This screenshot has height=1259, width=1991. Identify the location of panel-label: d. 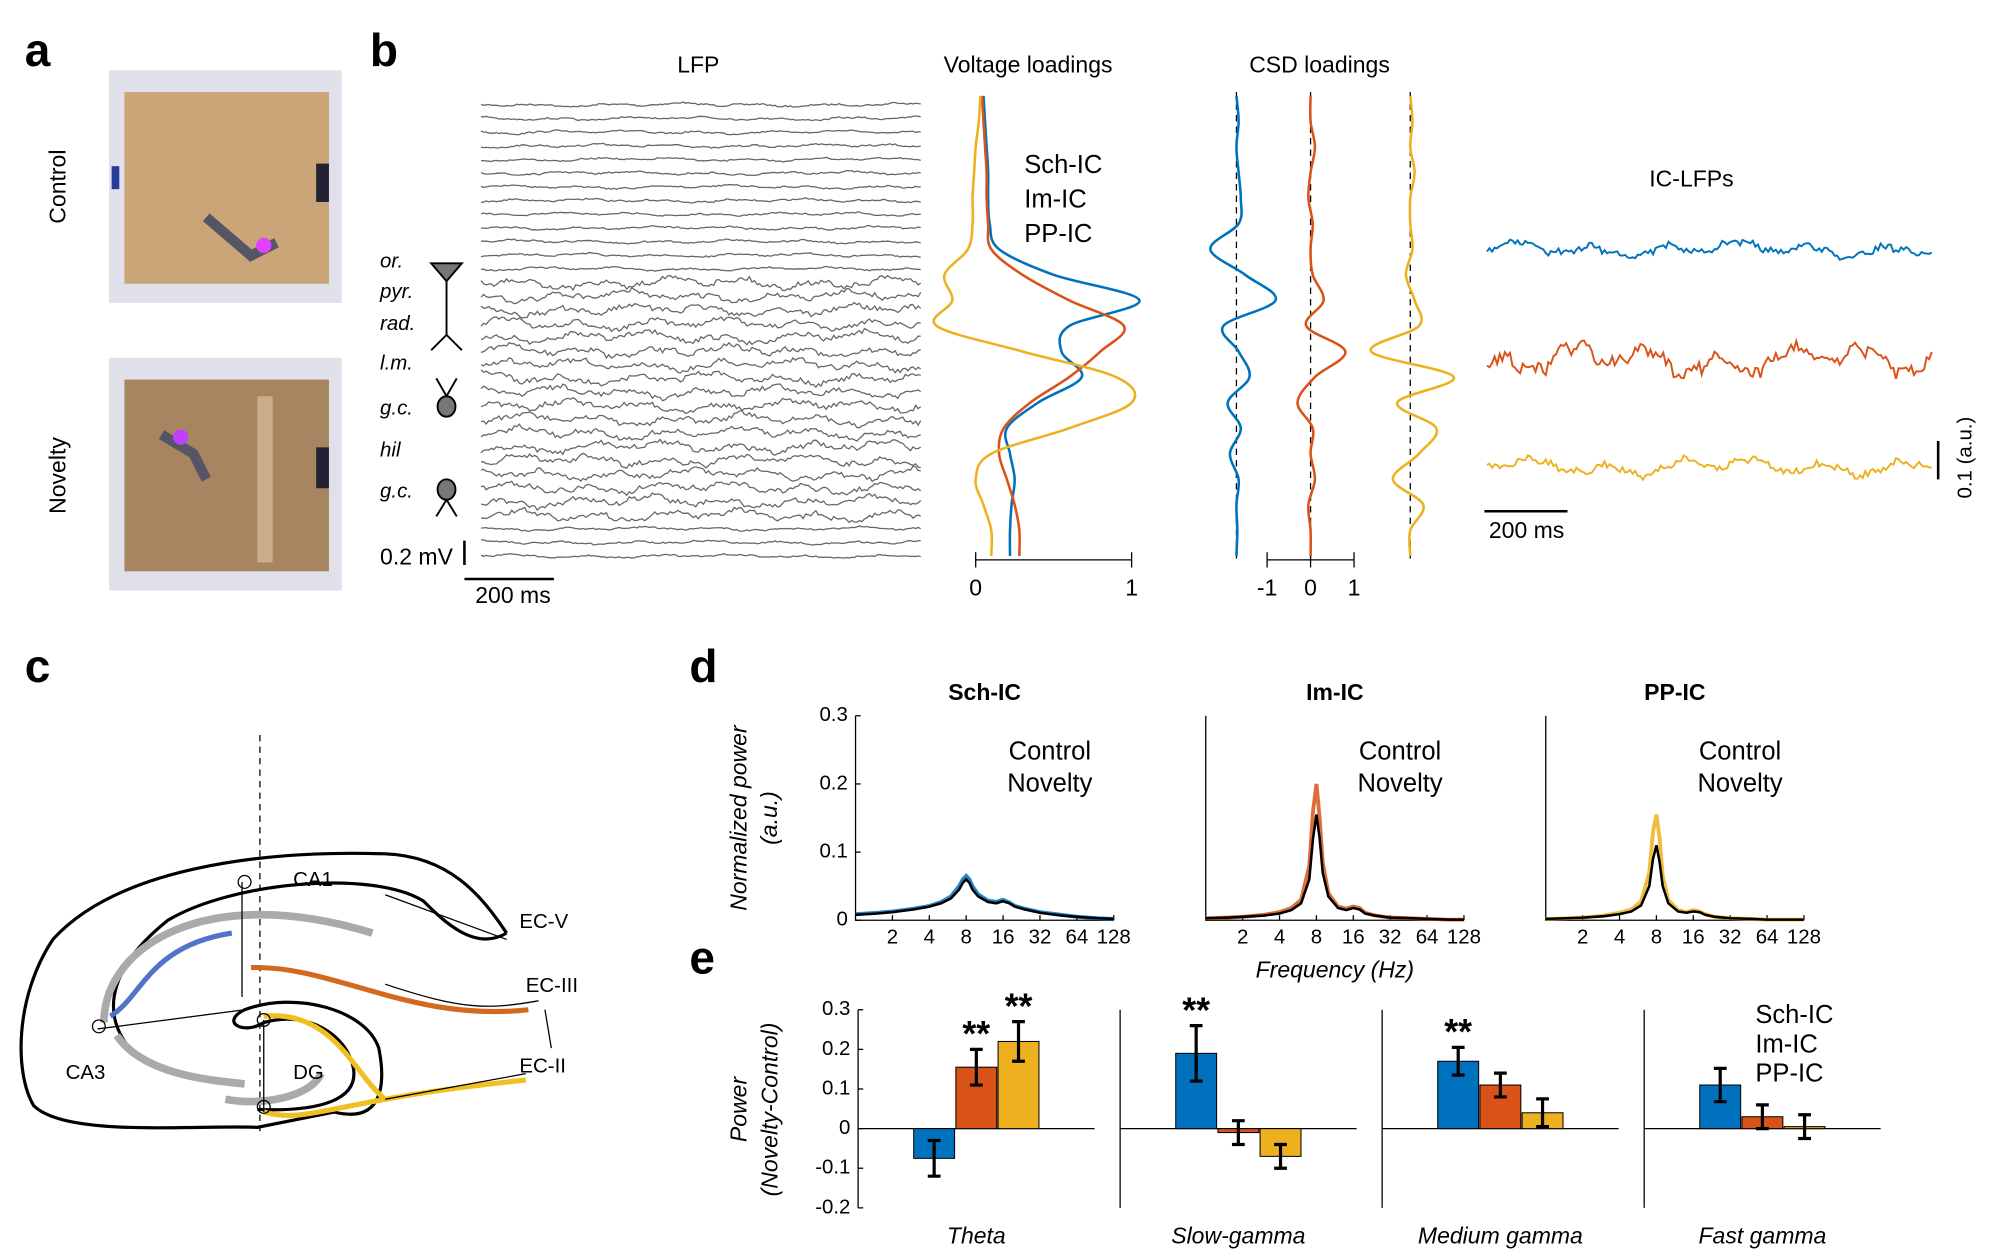
(703, 666).